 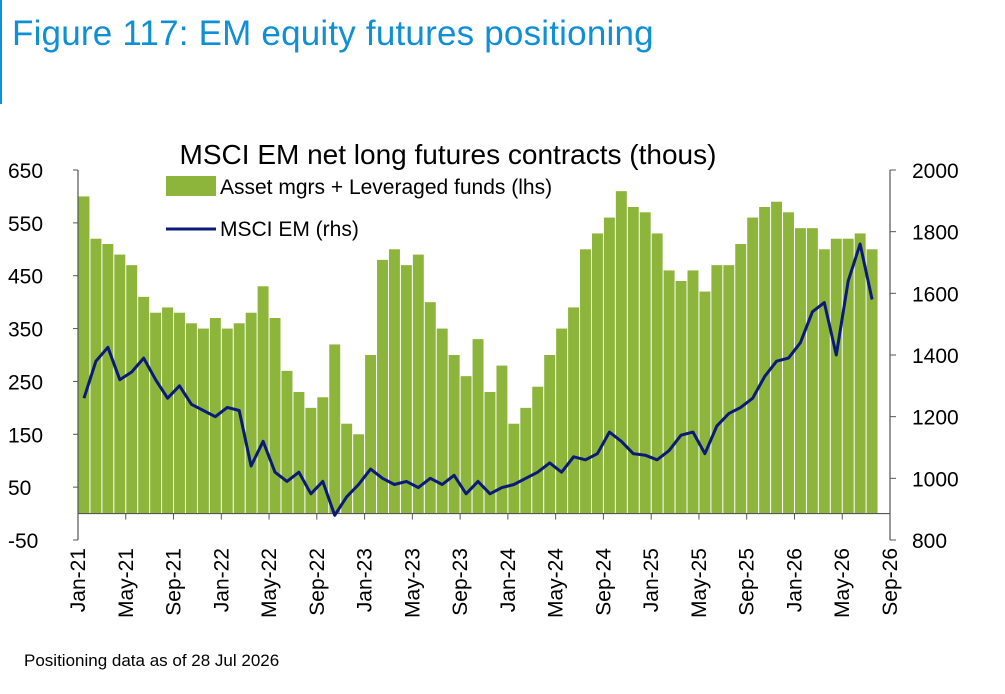 What do you see at coordinates (365, 580) in the screenshot?
I see `x-tick-label: Jan-23` at bounding box center [365, 580].